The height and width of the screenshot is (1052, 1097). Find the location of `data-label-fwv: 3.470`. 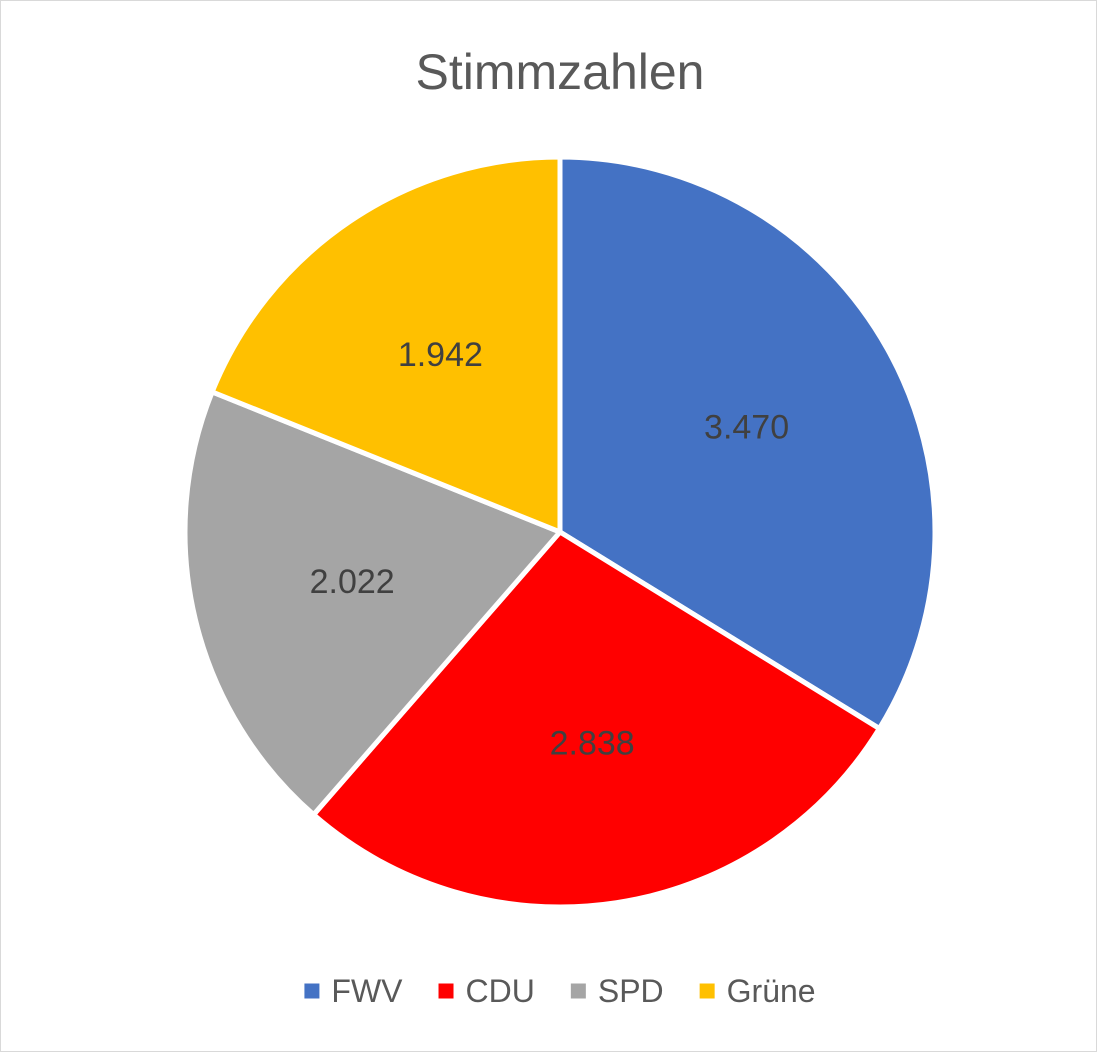

data-label-fwv: 3.470 is located at coordinates (746, 428).